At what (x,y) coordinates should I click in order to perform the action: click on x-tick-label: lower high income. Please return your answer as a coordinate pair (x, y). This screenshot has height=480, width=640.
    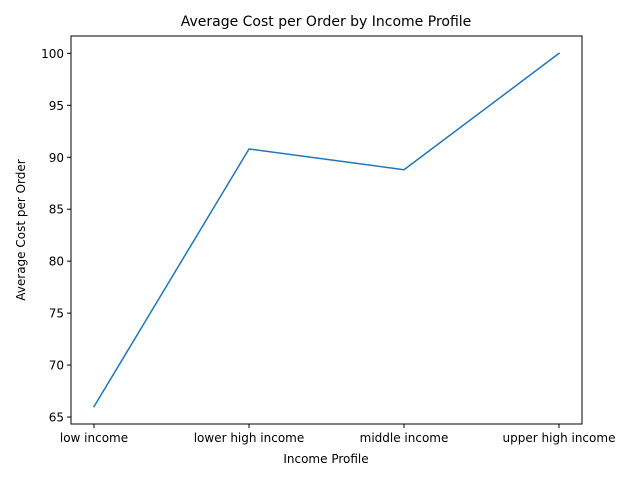
    Looking at the image, I should click on (249, 438).